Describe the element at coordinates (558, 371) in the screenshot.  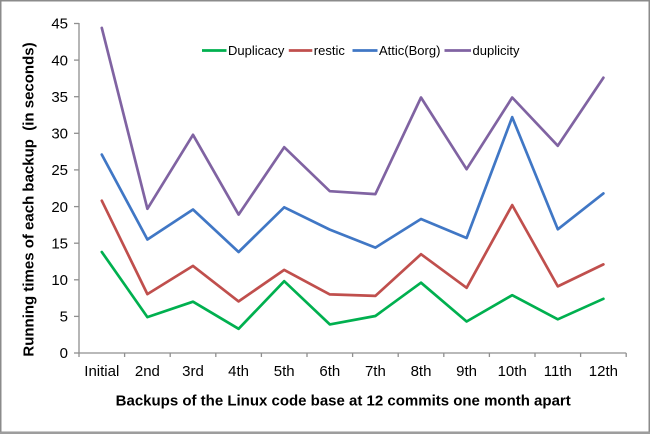
I see `svg-text: 11th` at that location.